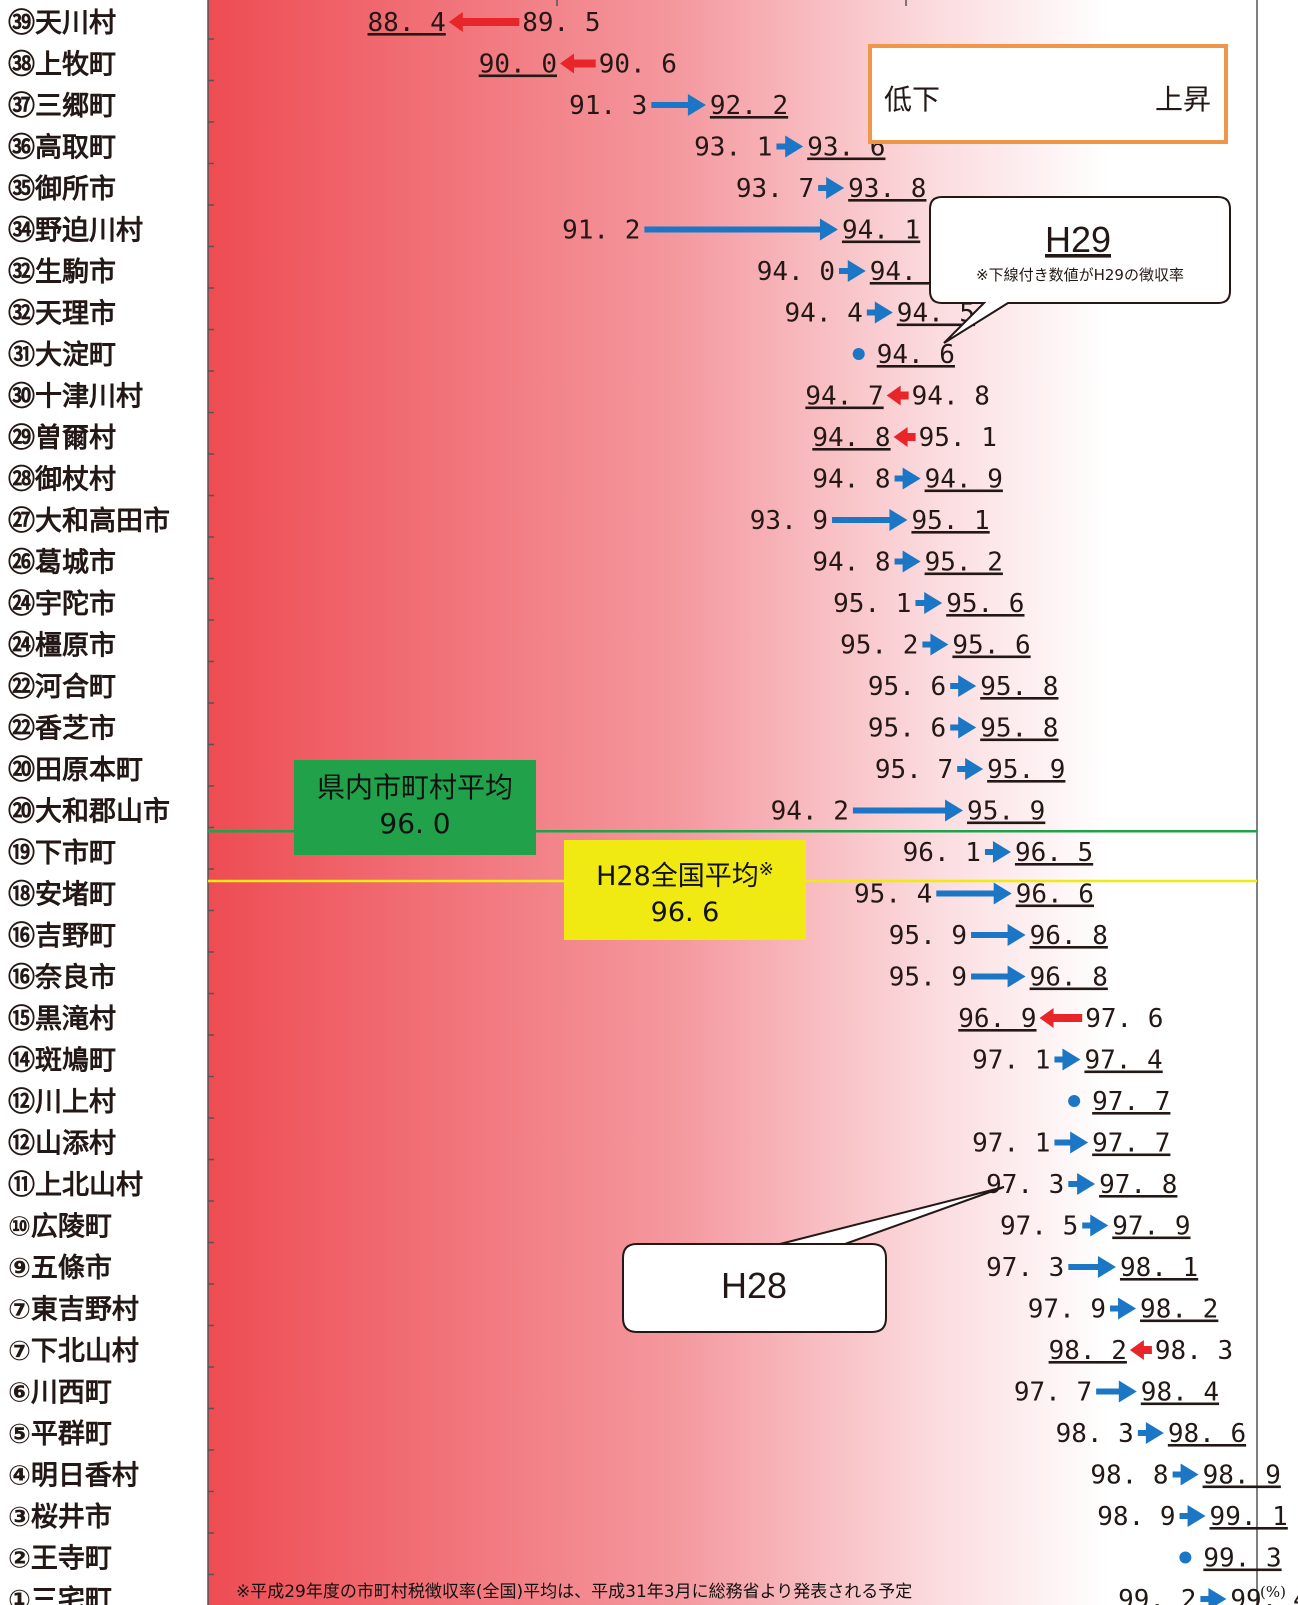  Describe the element at coordinates (60, 1594) in the screenshot. I see `municipality-label: ①三宅町` at that location.